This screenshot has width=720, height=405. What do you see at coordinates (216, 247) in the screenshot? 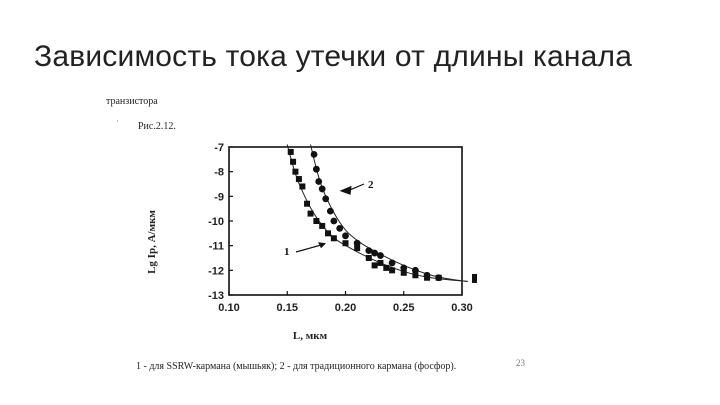
I see `y-tick-label: -11` at bounding box center [216, 247].